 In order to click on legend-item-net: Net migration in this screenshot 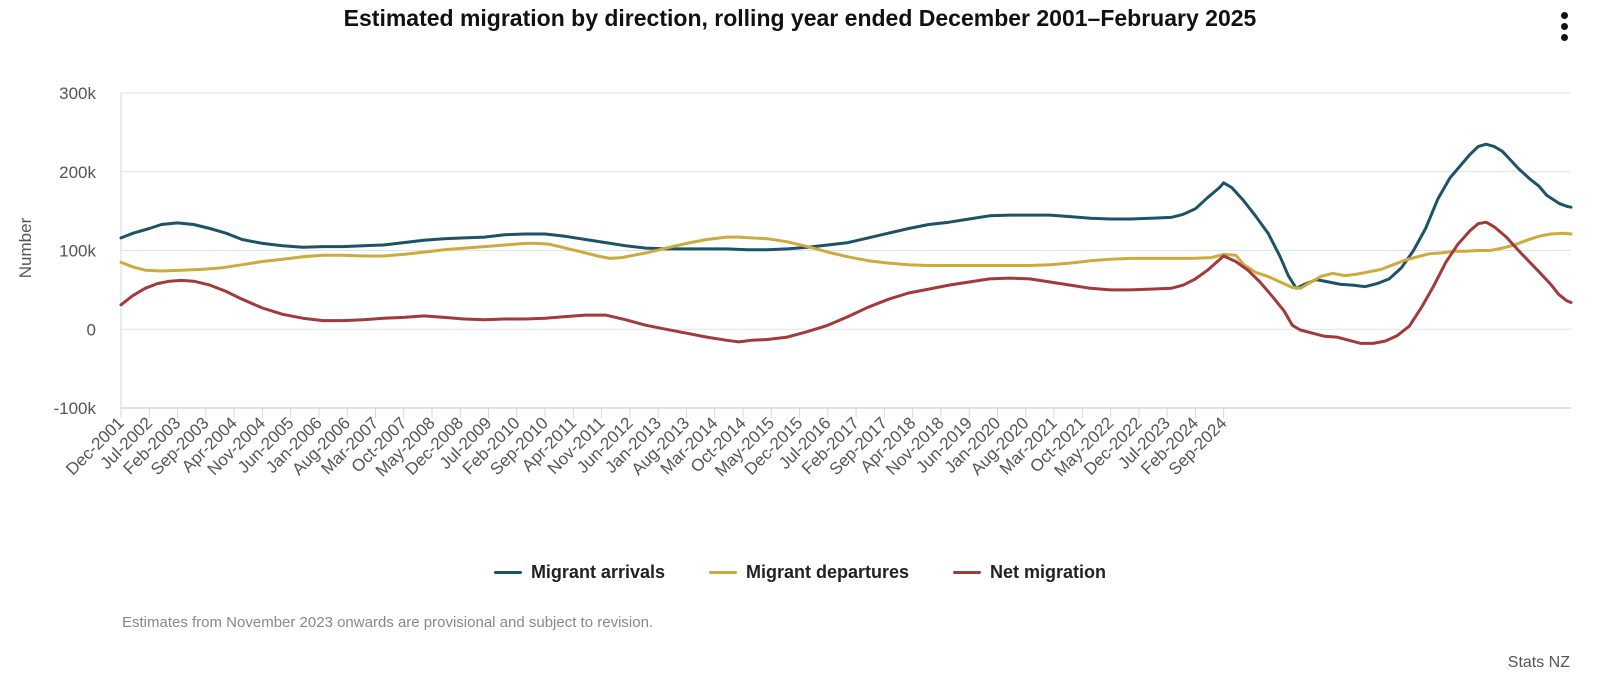, I will do `click(1029, 572)`.